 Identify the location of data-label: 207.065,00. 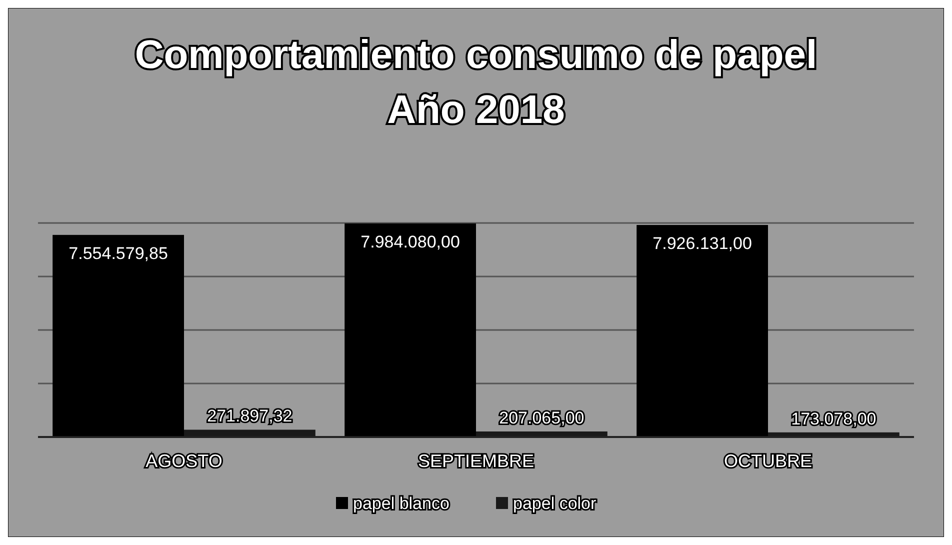
(541, 418).